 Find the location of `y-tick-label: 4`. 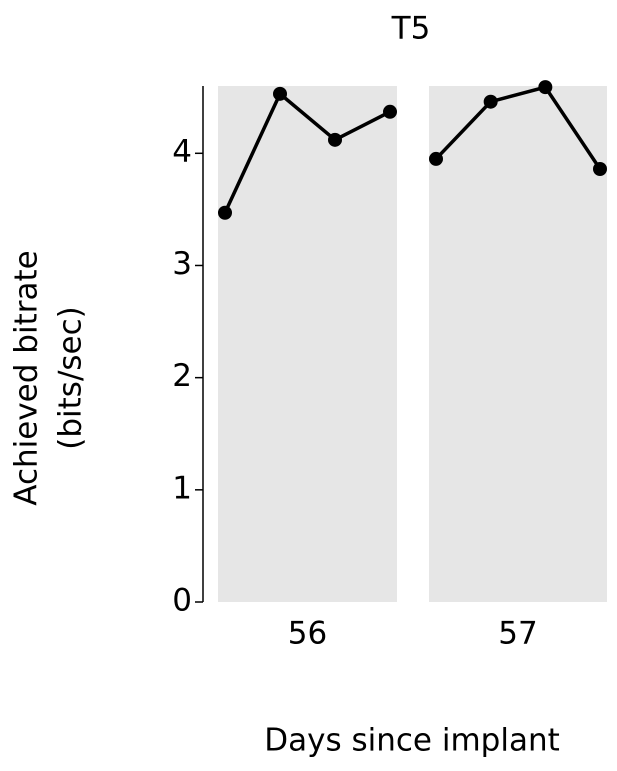

y-tick-label: 4 is located at coordinates (182, 152).